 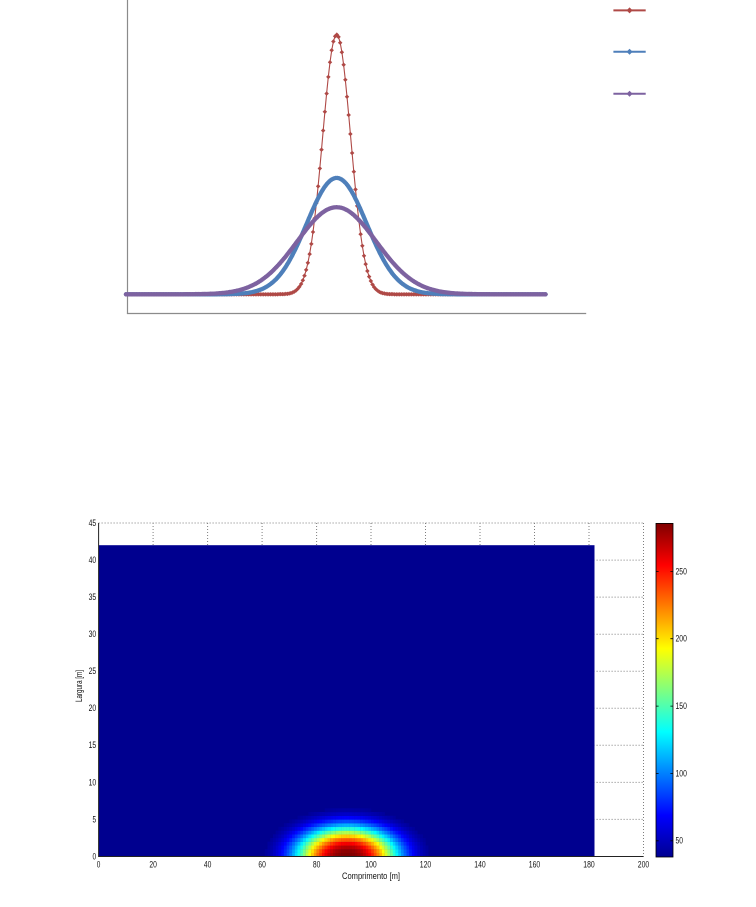 What do you see at coordinates (93, 671) in the screenshot?
I see `svg-text: 25` at bounding box center [93, 671].